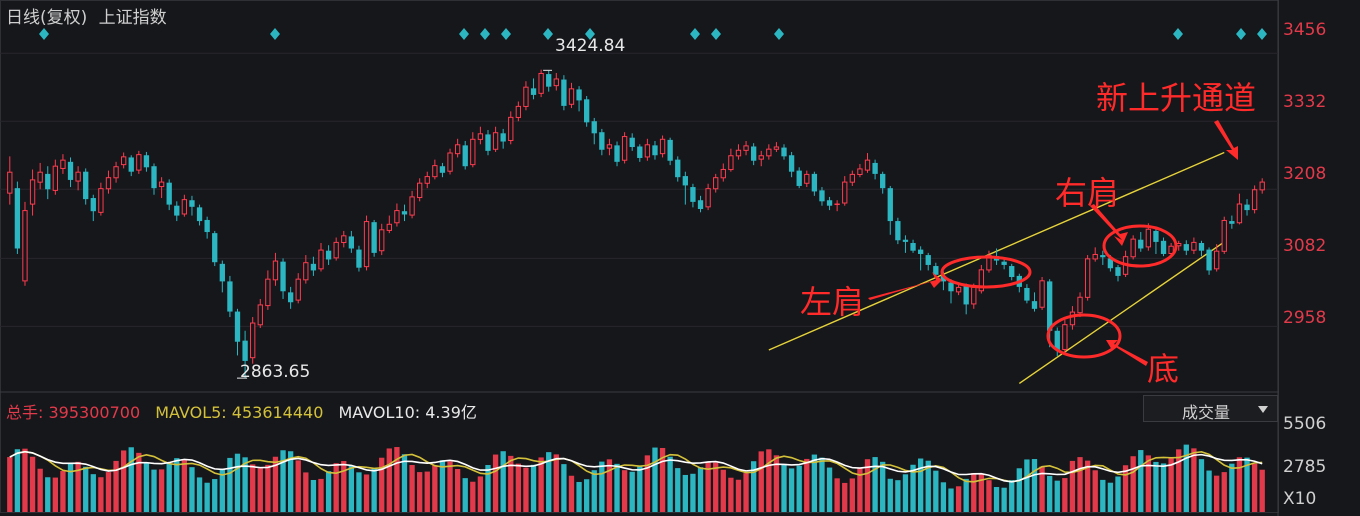 The width and height of the screenshot is (1360, 516). What do you see at coordinates (1084, 336) in the screenshot?
I see `bottom-ellipse` at bounding box center [1084, 336].